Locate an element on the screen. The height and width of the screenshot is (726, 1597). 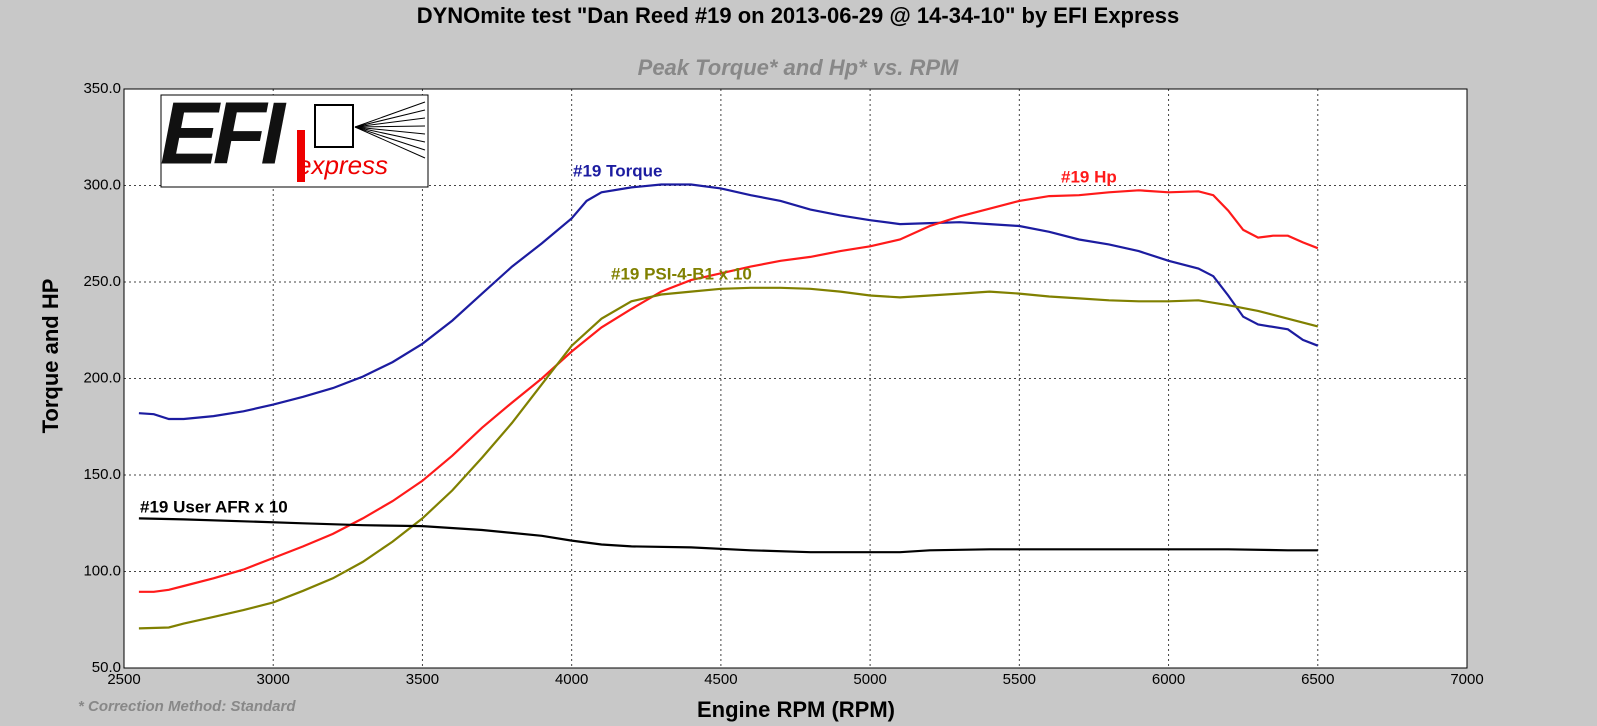
logo: EFI express is located at coordinates (294, 135).